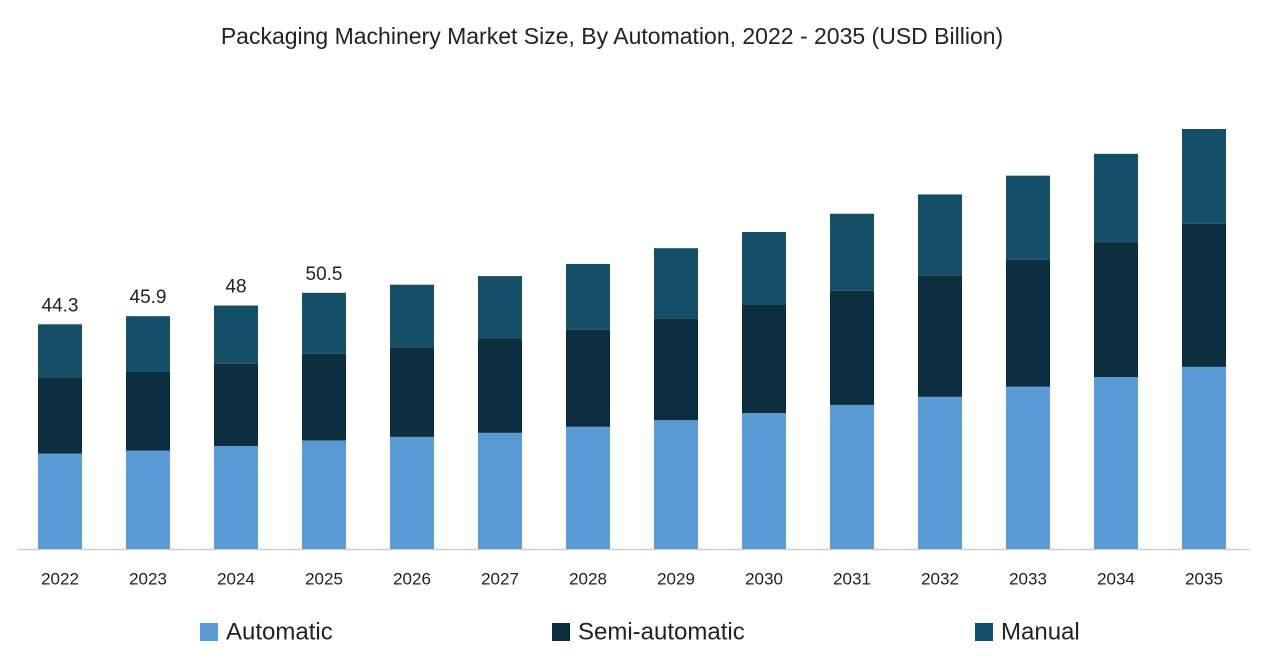 This screenshot has height=663, width=1268. Describe the element at coordinates (500, 578) in the screenshot. I see `x-tick-label: 2027` at that location.